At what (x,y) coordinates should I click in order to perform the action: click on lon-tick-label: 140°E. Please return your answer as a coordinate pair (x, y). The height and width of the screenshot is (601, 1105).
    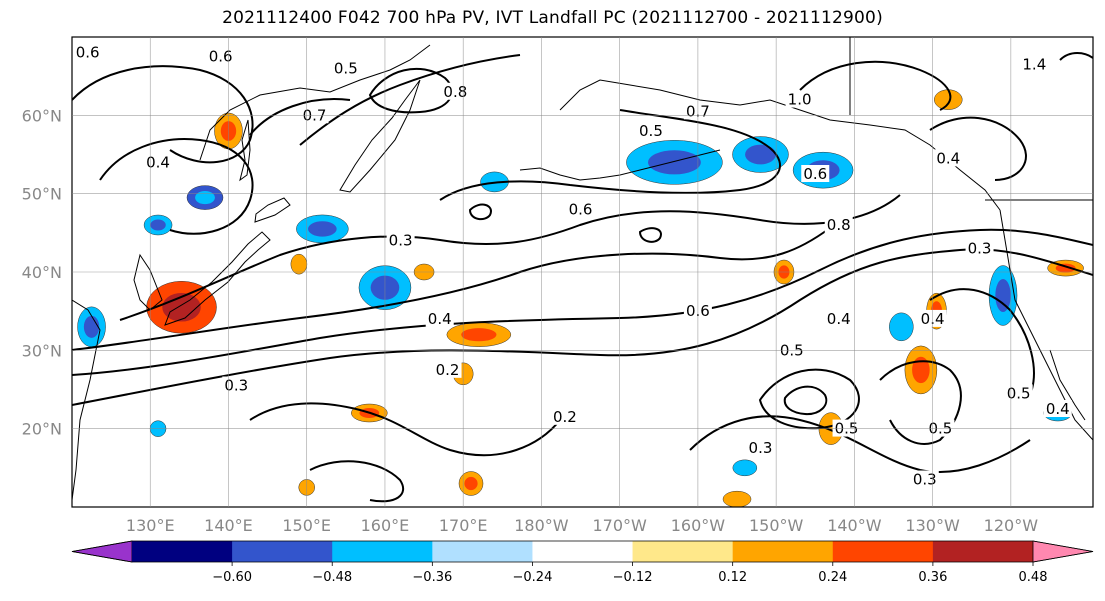
    Looking at the image, I should click on (228, 525).